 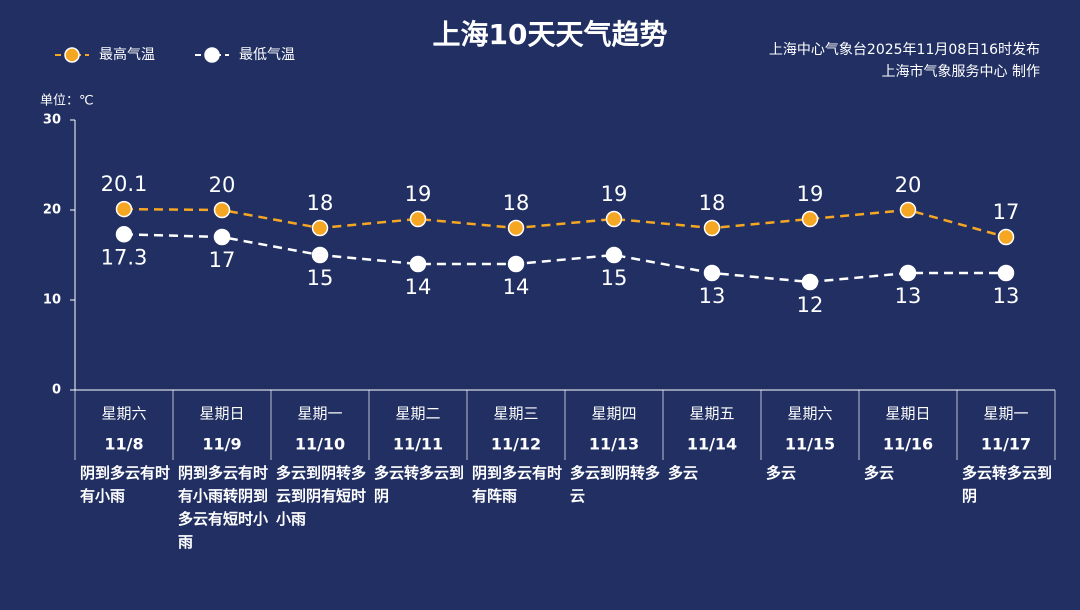 I want to click on x-tick-label: 11/13, so click(x=614, y=444).